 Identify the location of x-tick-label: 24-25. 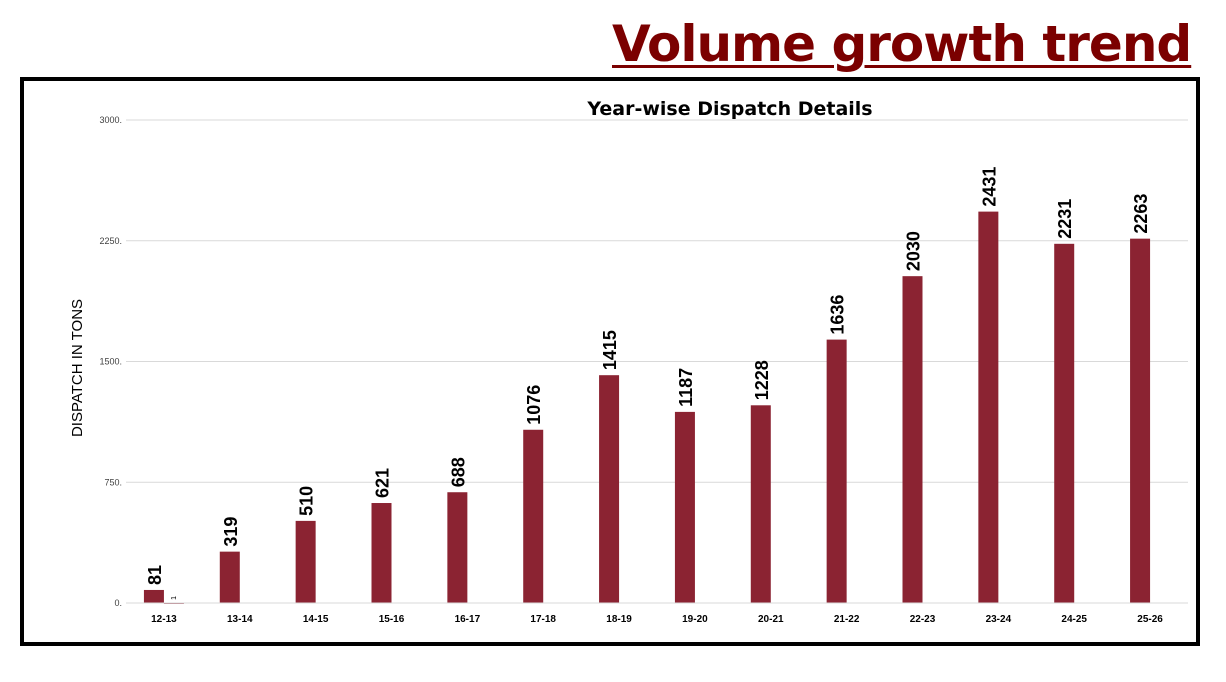
(1074, 619).